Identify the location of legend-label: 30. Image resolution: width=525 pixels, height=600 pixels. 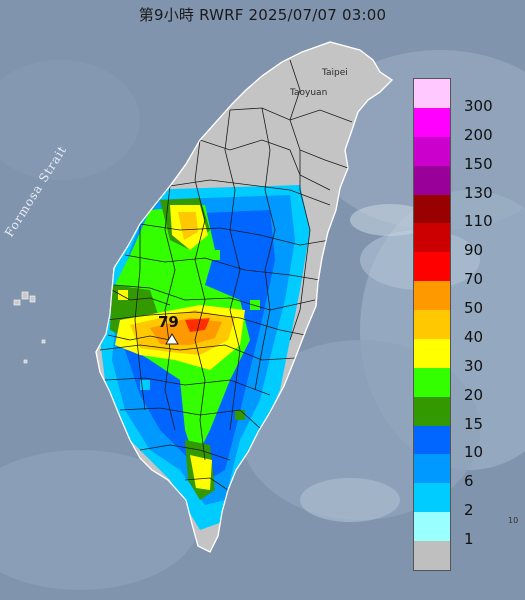
(474, 365).